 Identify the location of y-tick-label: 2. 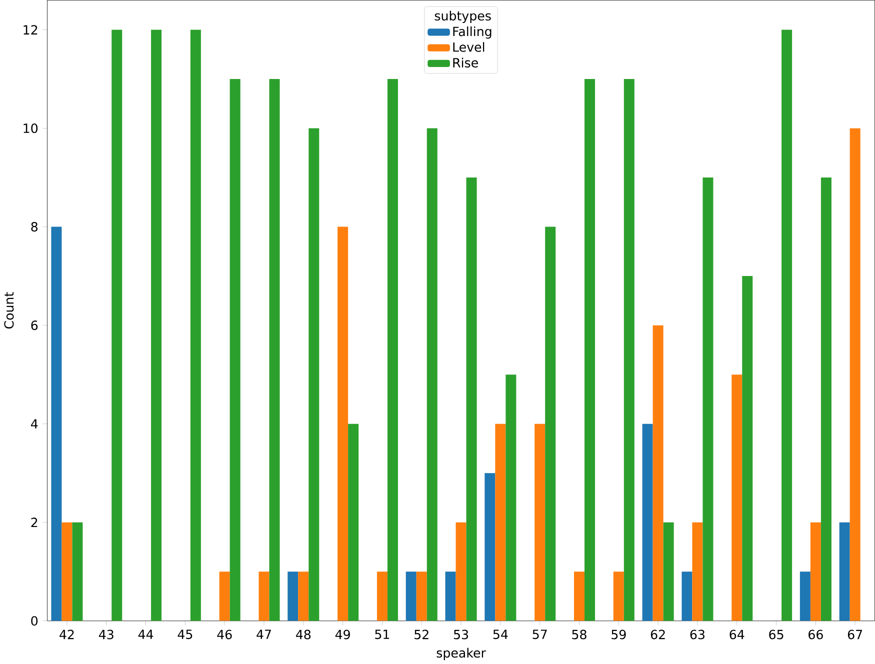
(34, 522).